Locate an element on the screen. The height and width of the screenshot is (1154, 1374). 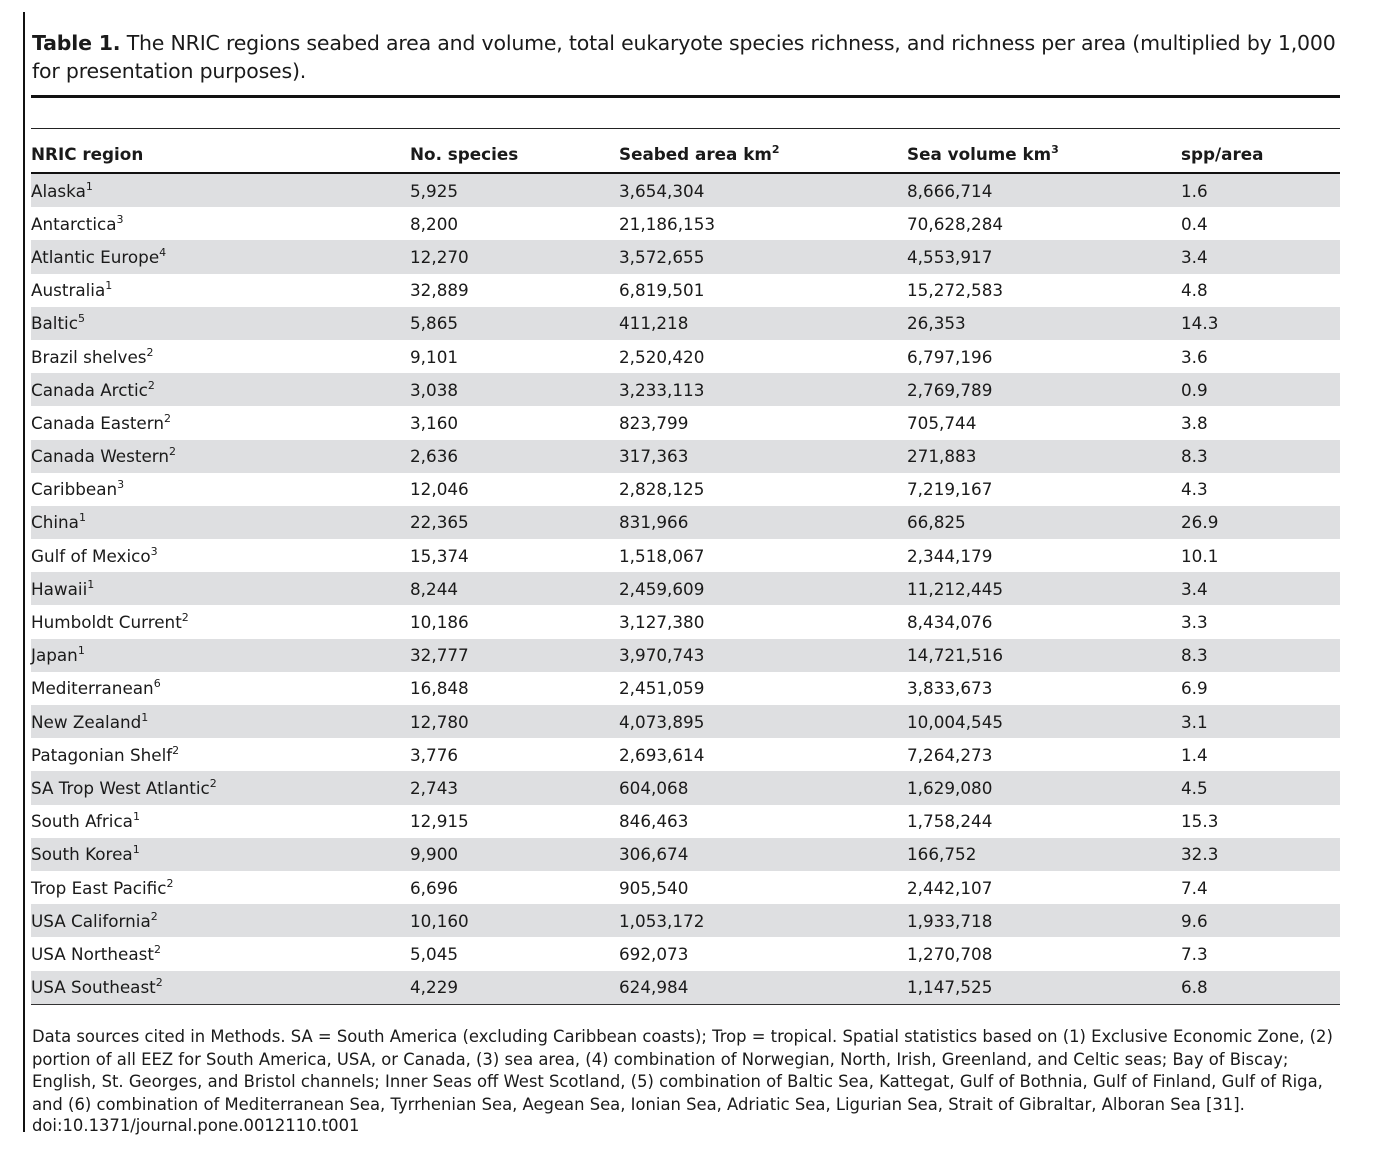
header-spp-area: spp/area is located at coordinates (1260, 155).